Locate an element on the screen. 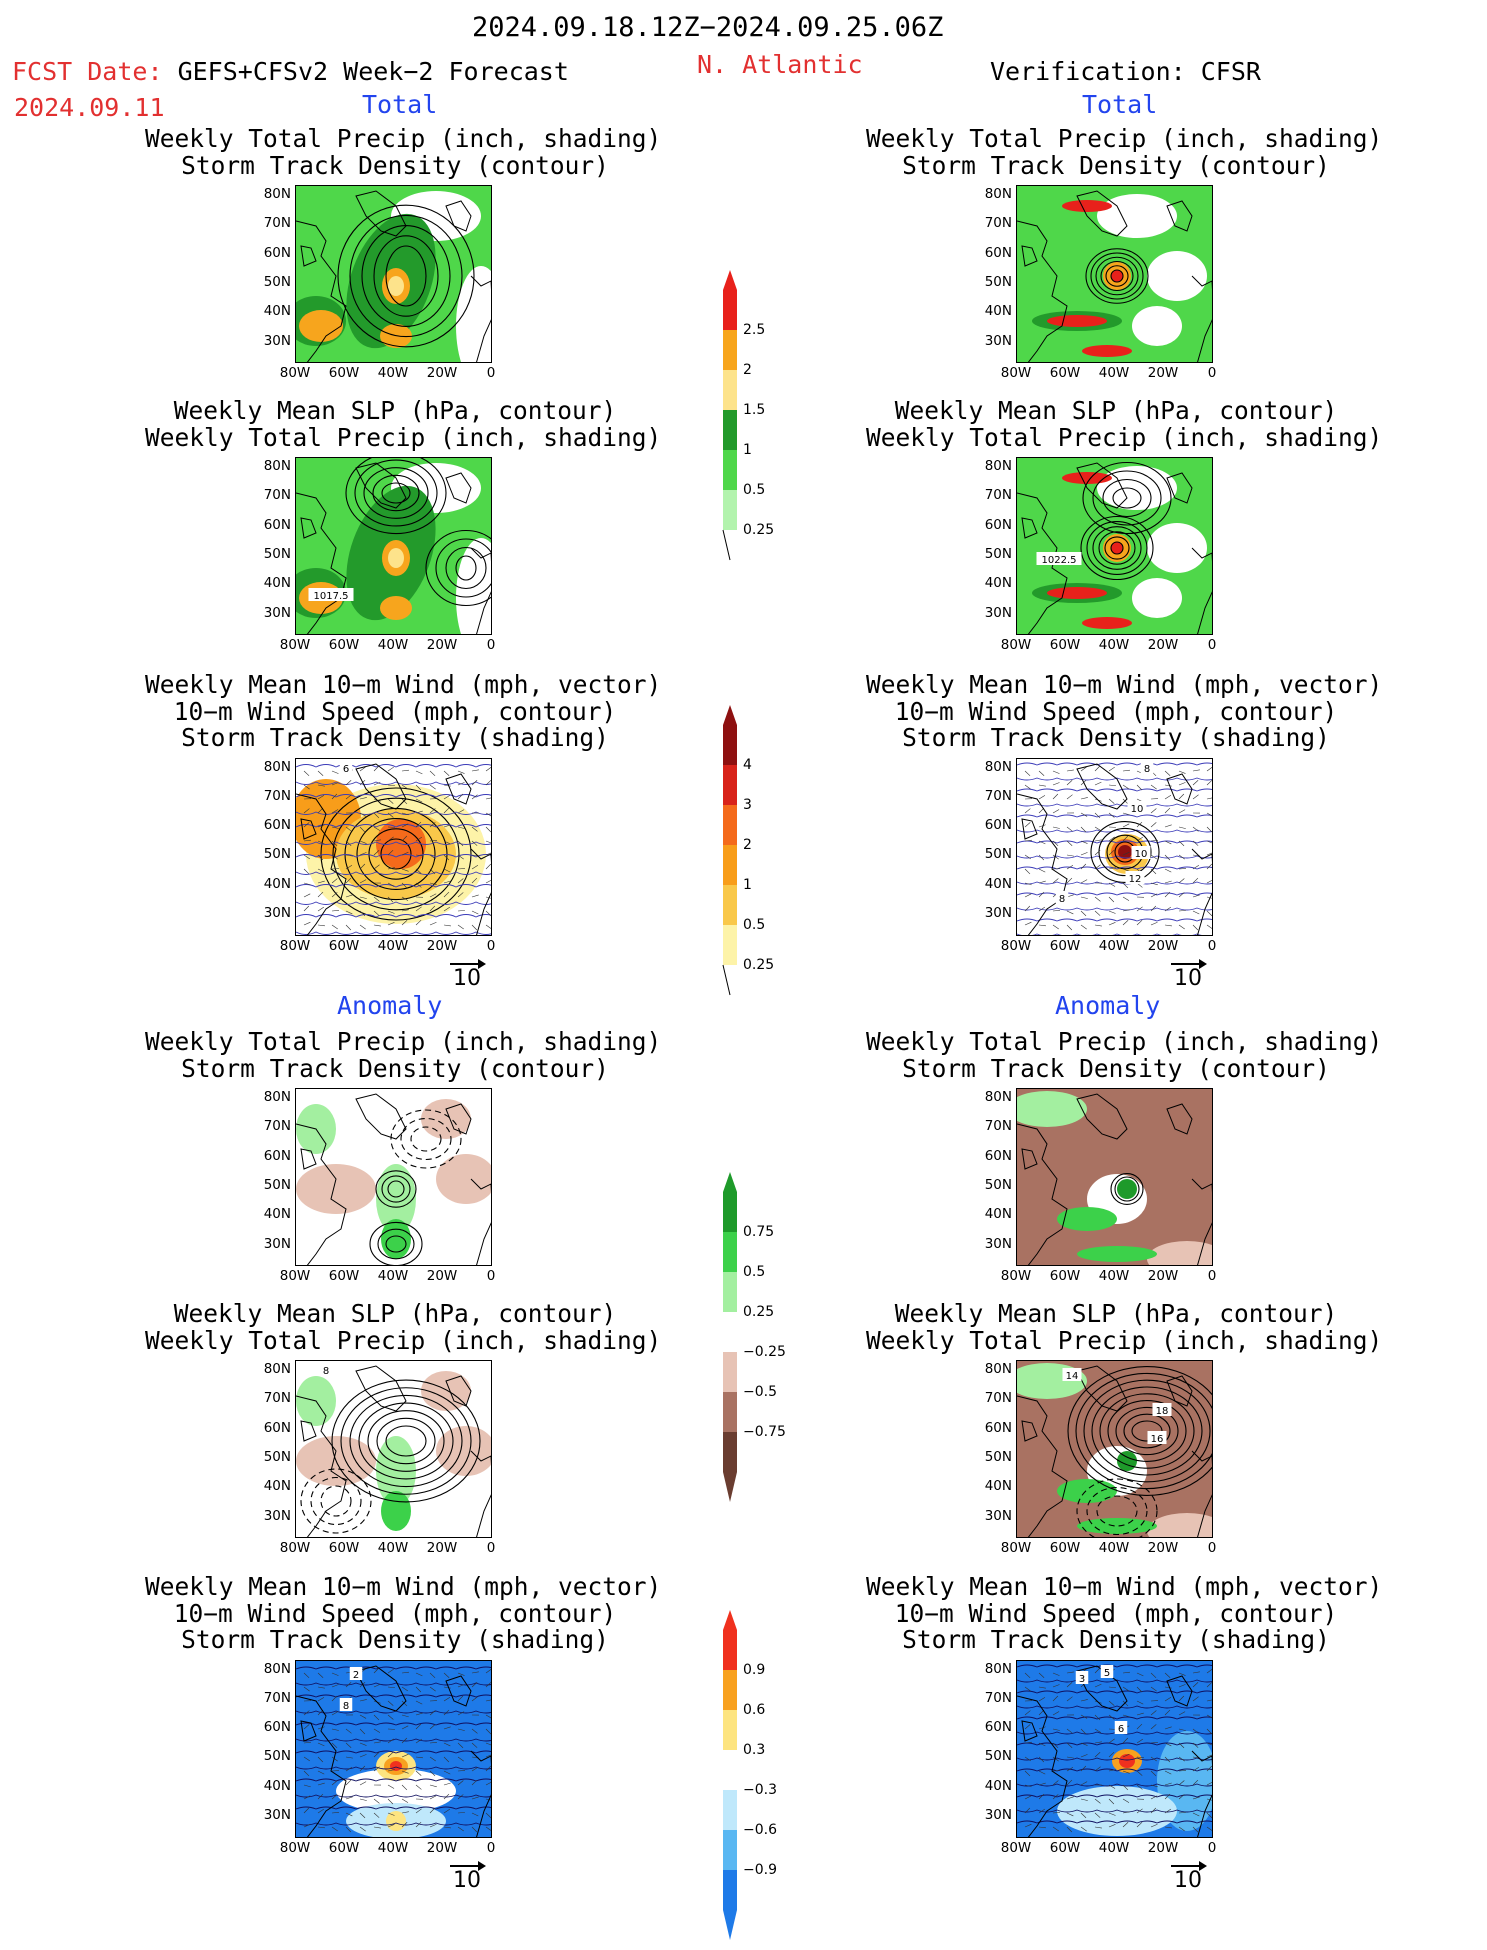 Image resolution: width=1487 pixels, height=1950 pixels. colorbar-precip-total-label: 1.5 is located at coordinates (754, 410).